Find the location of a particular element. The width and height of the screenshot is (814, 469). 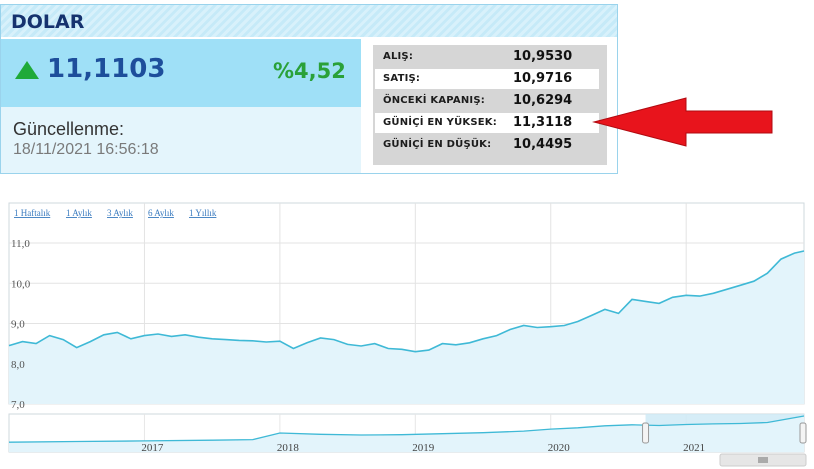

range-button: 6 Aylık is located at coordinates (161, 213).